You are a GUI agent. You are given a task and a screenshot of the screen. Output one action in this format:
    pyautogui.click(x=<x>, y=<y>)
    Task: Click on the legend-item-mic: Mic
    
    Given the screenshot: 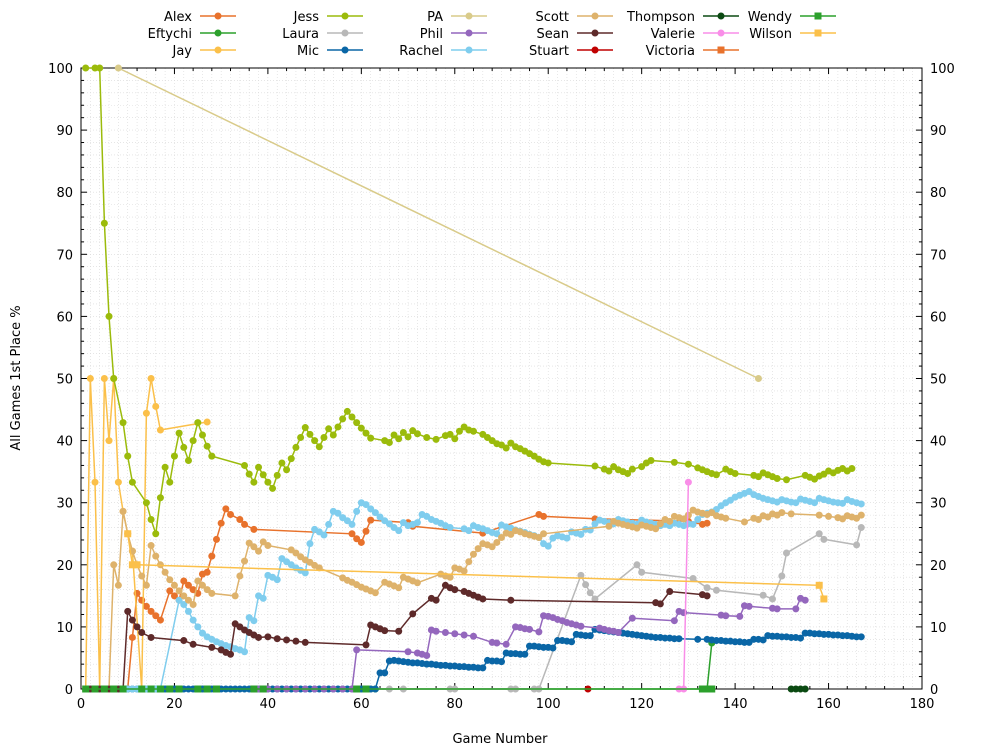 What is the action you would take?
    pyautogui.click(x=330, y=51)
    